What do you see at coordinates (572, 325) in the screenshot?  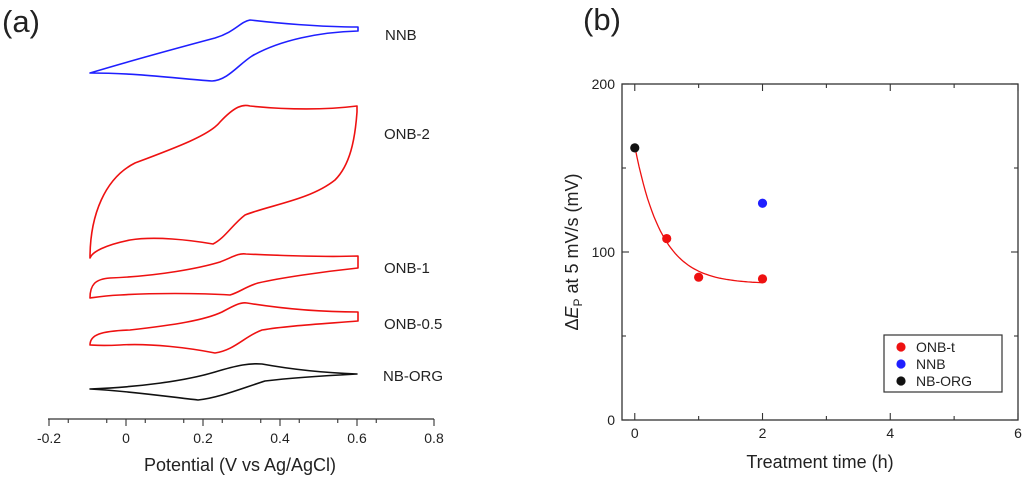 I see `y-title-delta: Δ` at bounding box center [572, 325].